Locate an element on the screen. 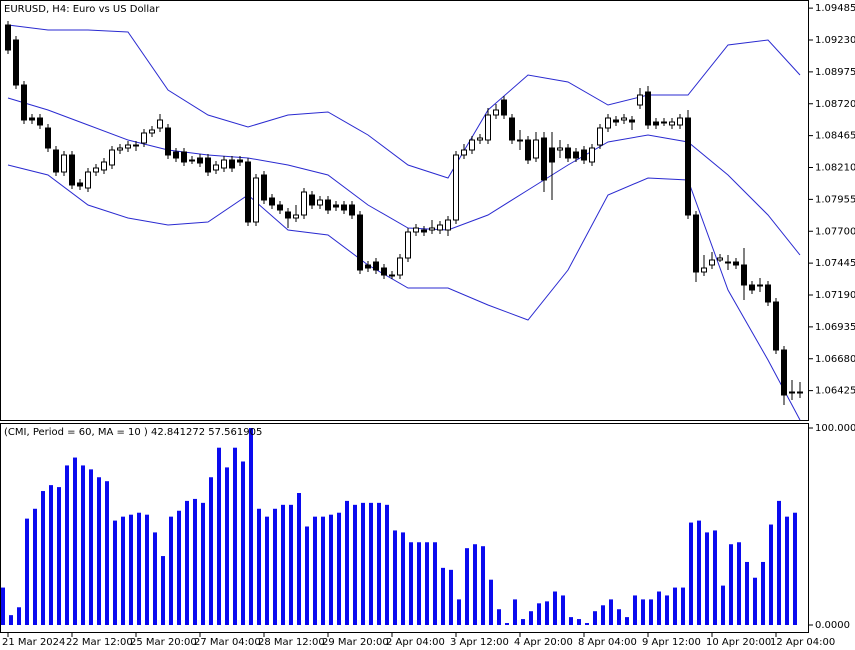 The image size is (855, 650). y-tick-label: 1.07445 is located at coordinates (835, 263).